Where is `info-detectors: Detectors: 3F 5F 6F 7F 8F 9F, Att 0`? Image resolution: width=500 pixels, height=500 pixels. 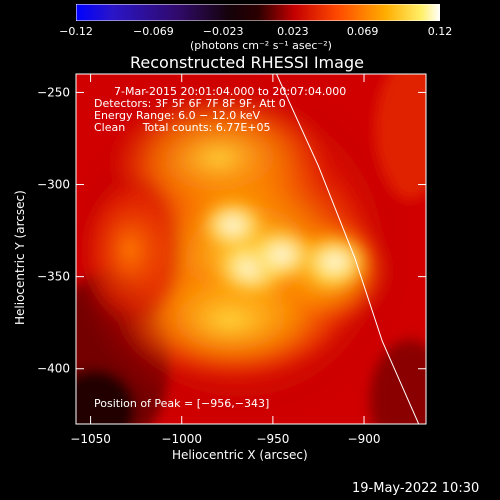
info-detectors: Detectors: 3F 5F 6F 7F 8F 9F, Att 0 is located at coordinates (190, 103).